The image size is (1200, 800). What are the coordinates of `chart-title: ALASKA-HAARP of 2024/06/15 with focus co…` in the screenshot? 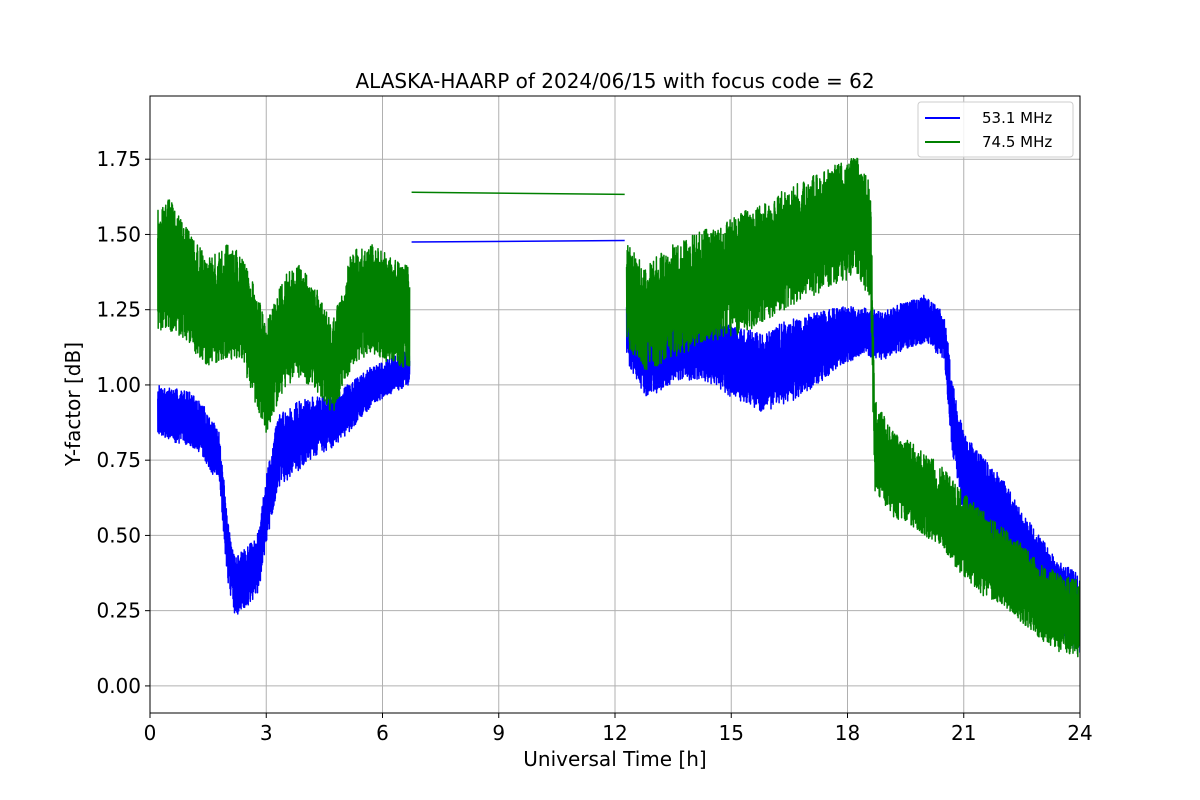 It's located at (614, 81).